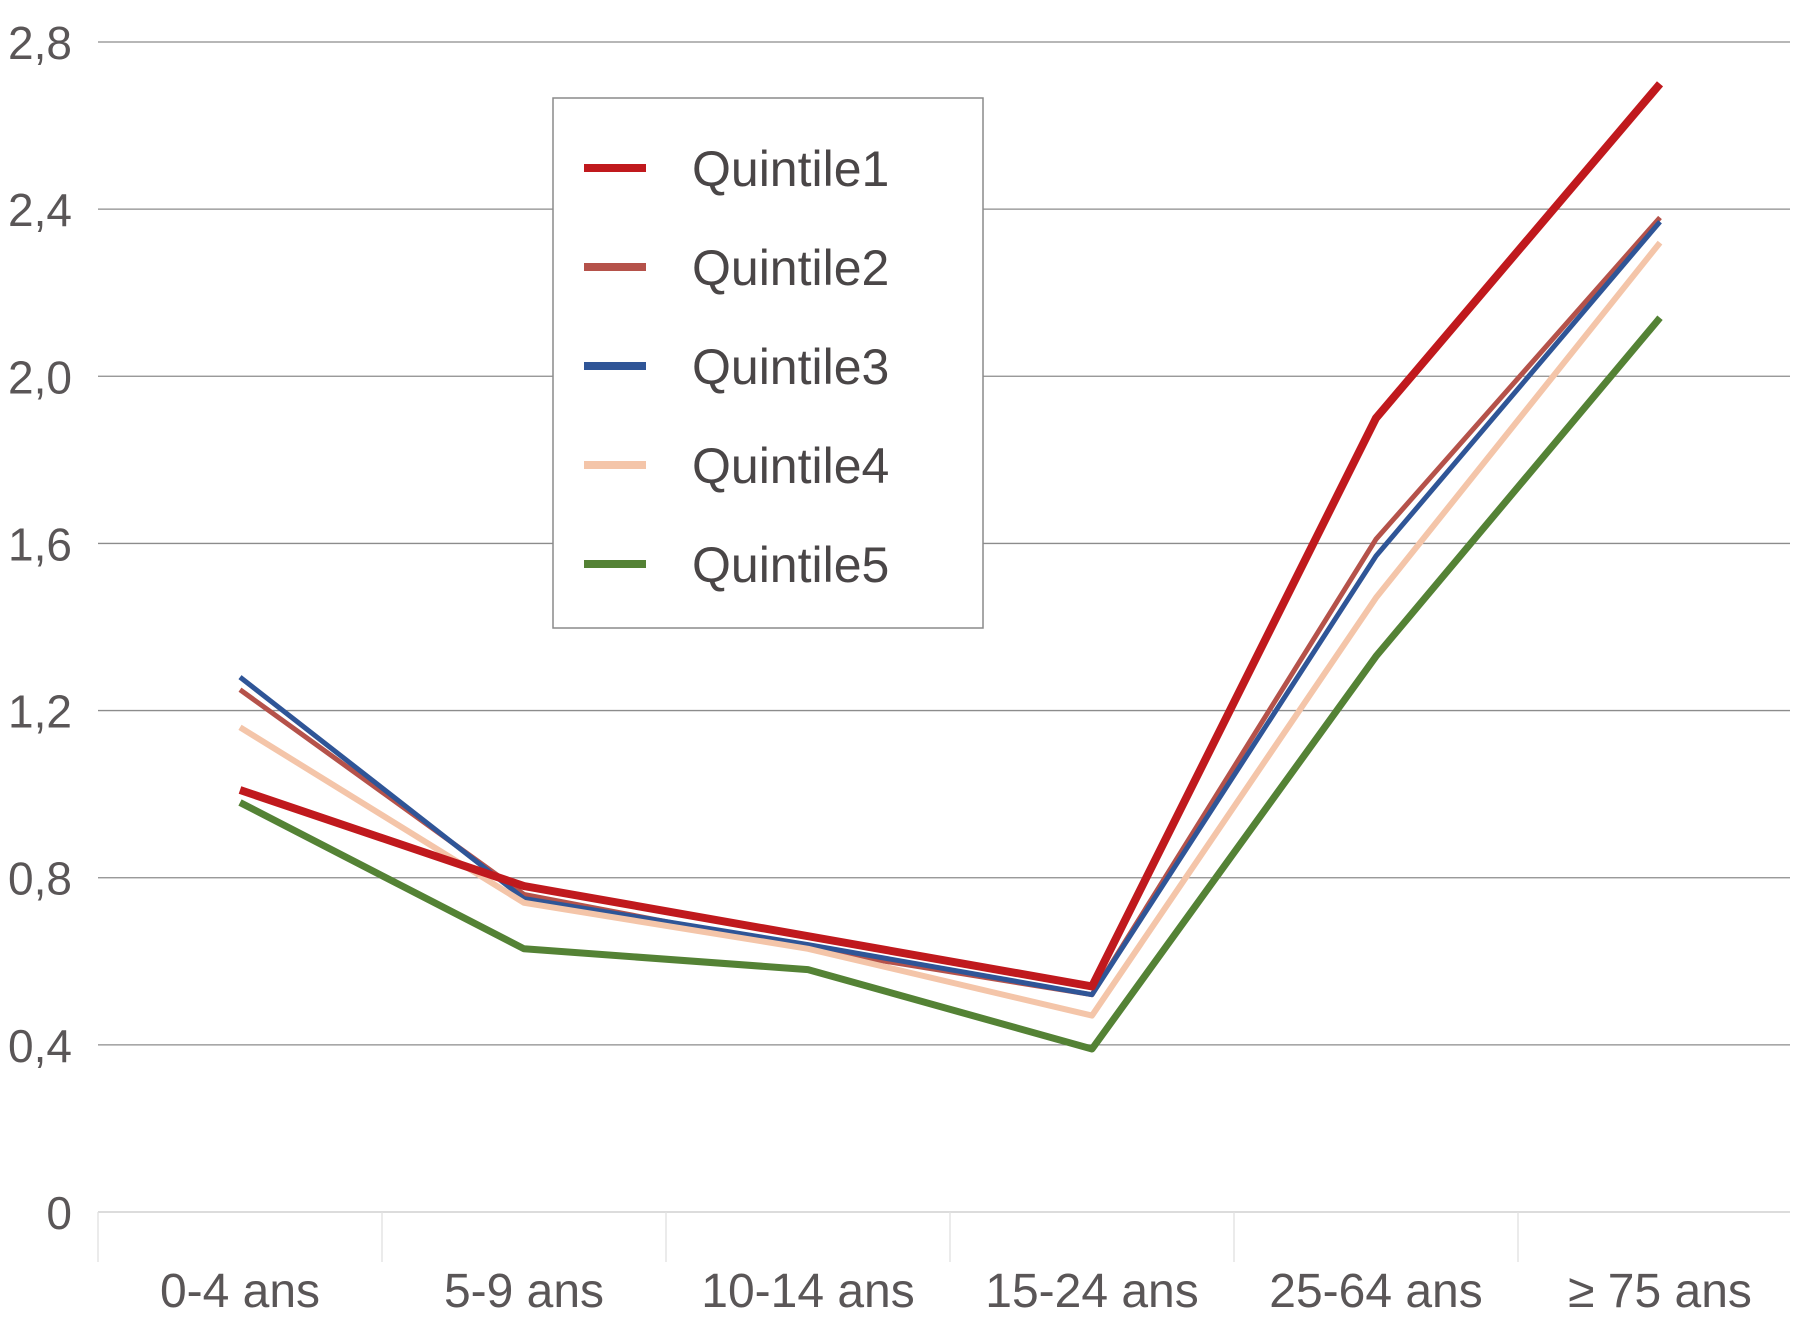 Image resolution: width=1800 pixels, height=1324 pixels. What do you see at coordinates (240, 1291) in the screenshot?
I see `x-tick-label: 0-4 ans` at bounding box center [240, 1291].